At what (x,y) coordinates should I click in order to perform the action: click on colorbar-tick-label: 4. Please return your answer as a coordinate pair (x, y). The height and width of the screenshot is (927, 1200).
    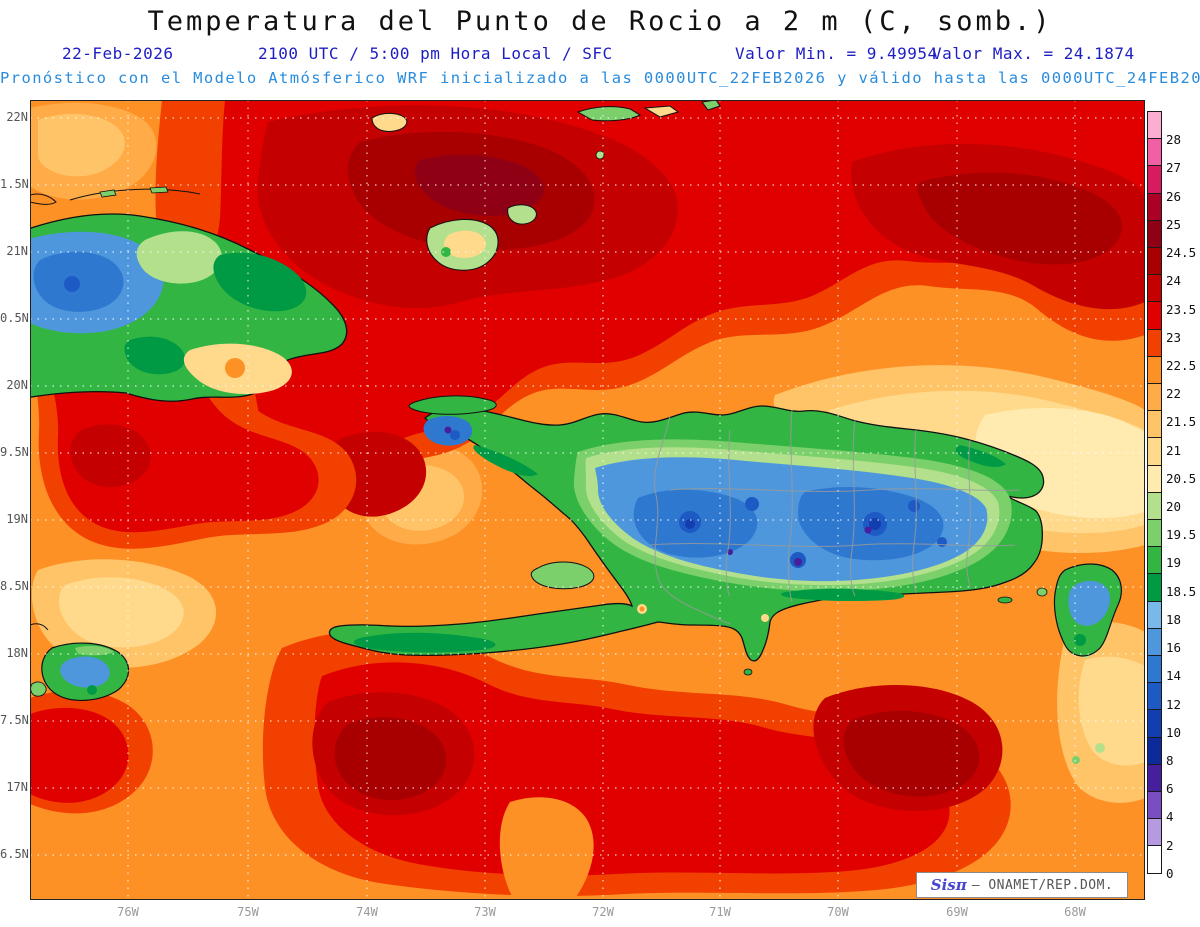
    Looking at the image, I should click on (1170, 817).